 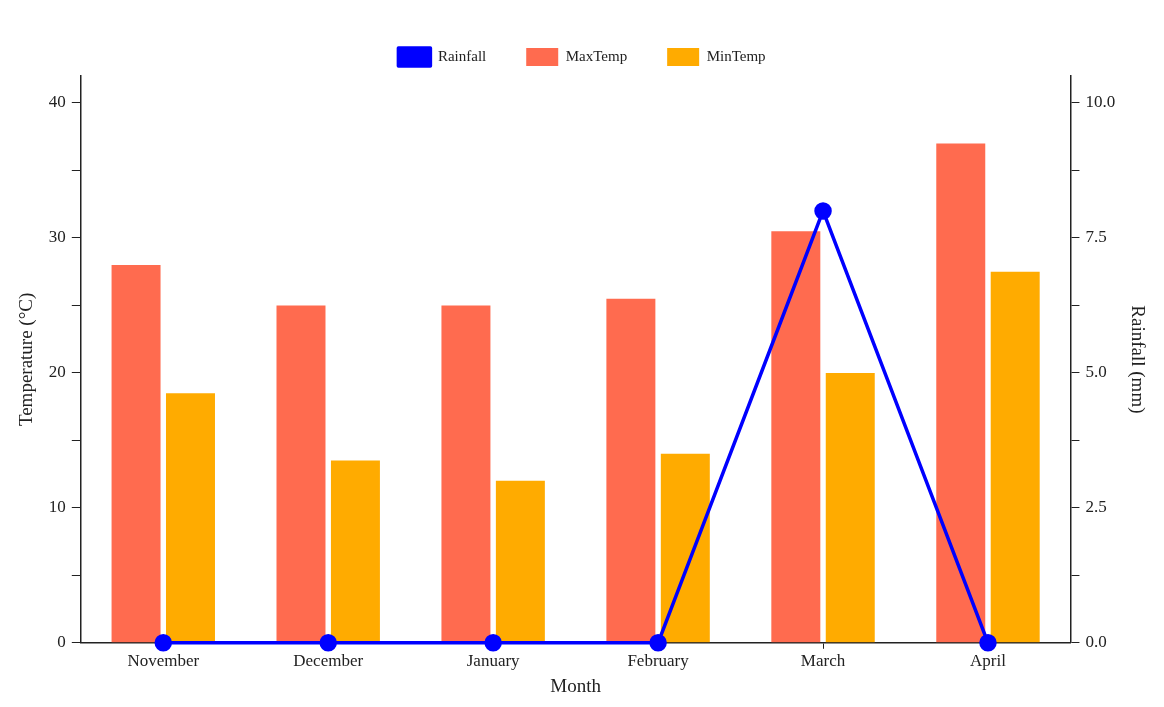 What do you see at coordinates (61, 642) in the screenshot?
I see `y-tick-label: 0` at bounding box center [61, 642].